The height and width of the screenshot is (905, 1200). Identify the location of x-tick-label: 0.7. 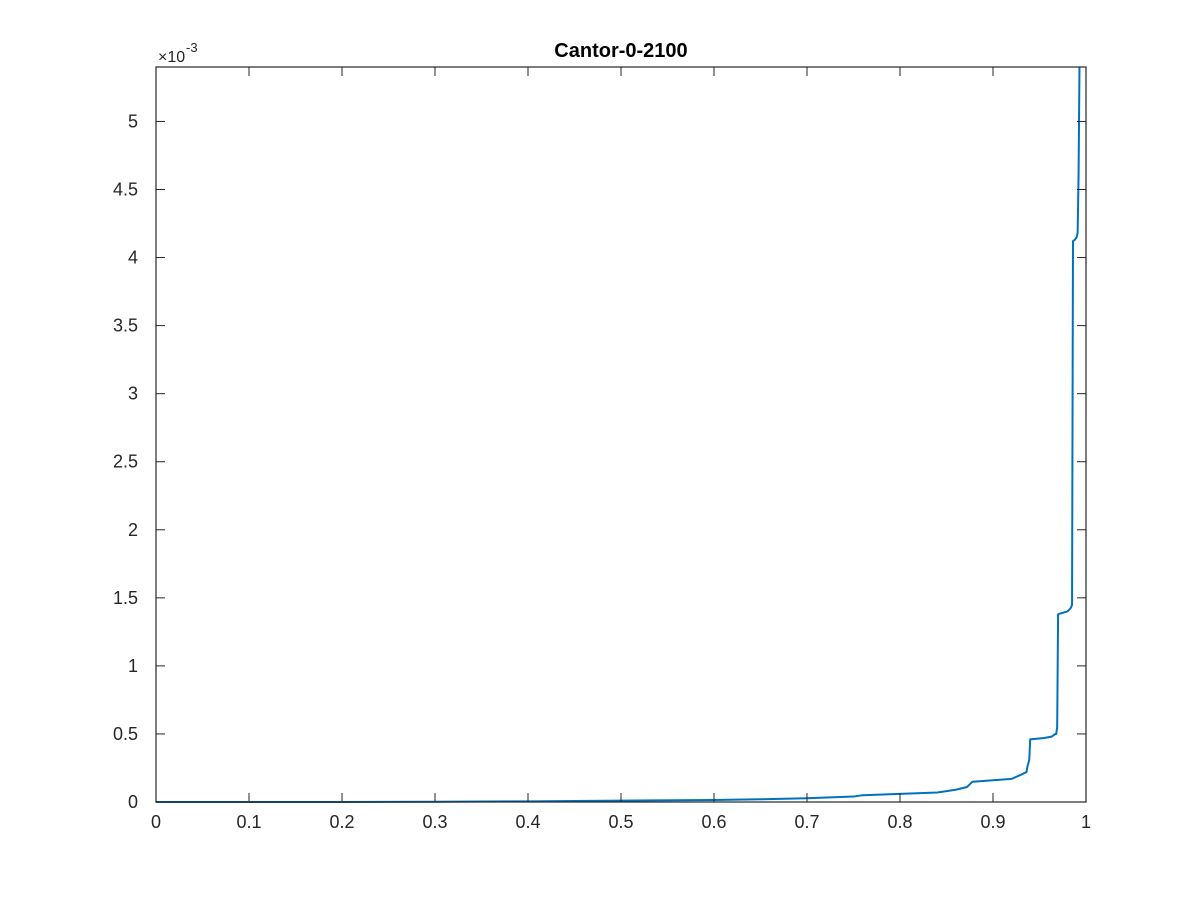
(806, 822).